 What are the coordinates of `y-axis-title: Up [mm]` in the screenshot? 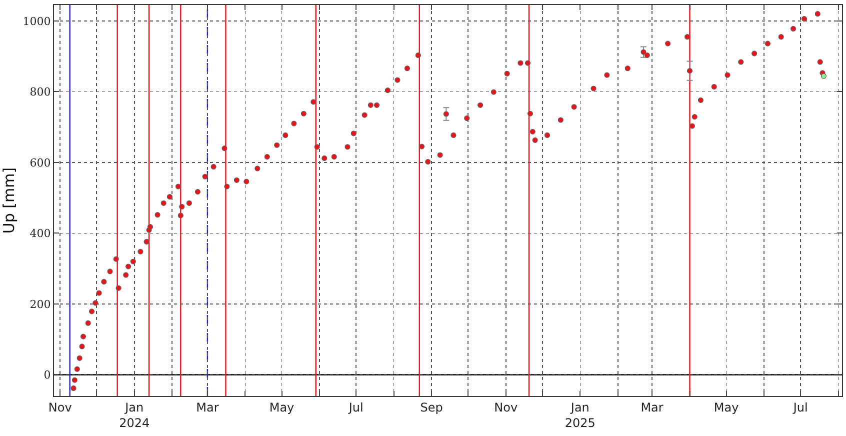 It's located at (9, 200).